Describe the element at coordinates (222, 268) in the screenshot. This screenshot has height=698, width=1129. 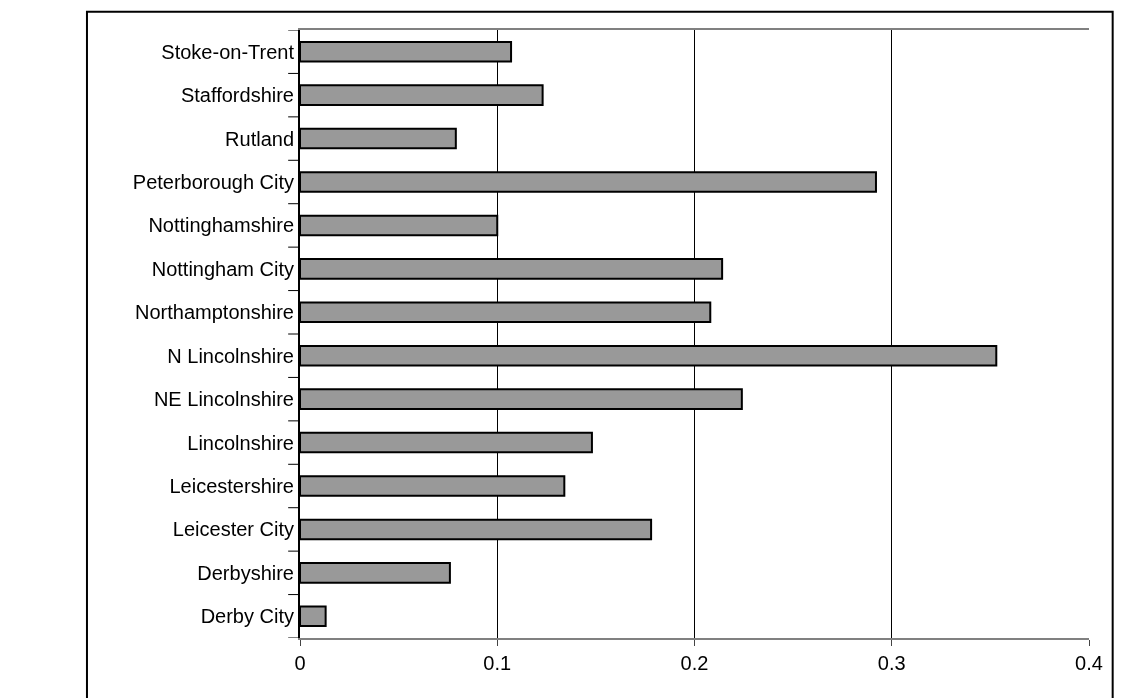
I see `y-tick-label: Nottingham City` at that location.